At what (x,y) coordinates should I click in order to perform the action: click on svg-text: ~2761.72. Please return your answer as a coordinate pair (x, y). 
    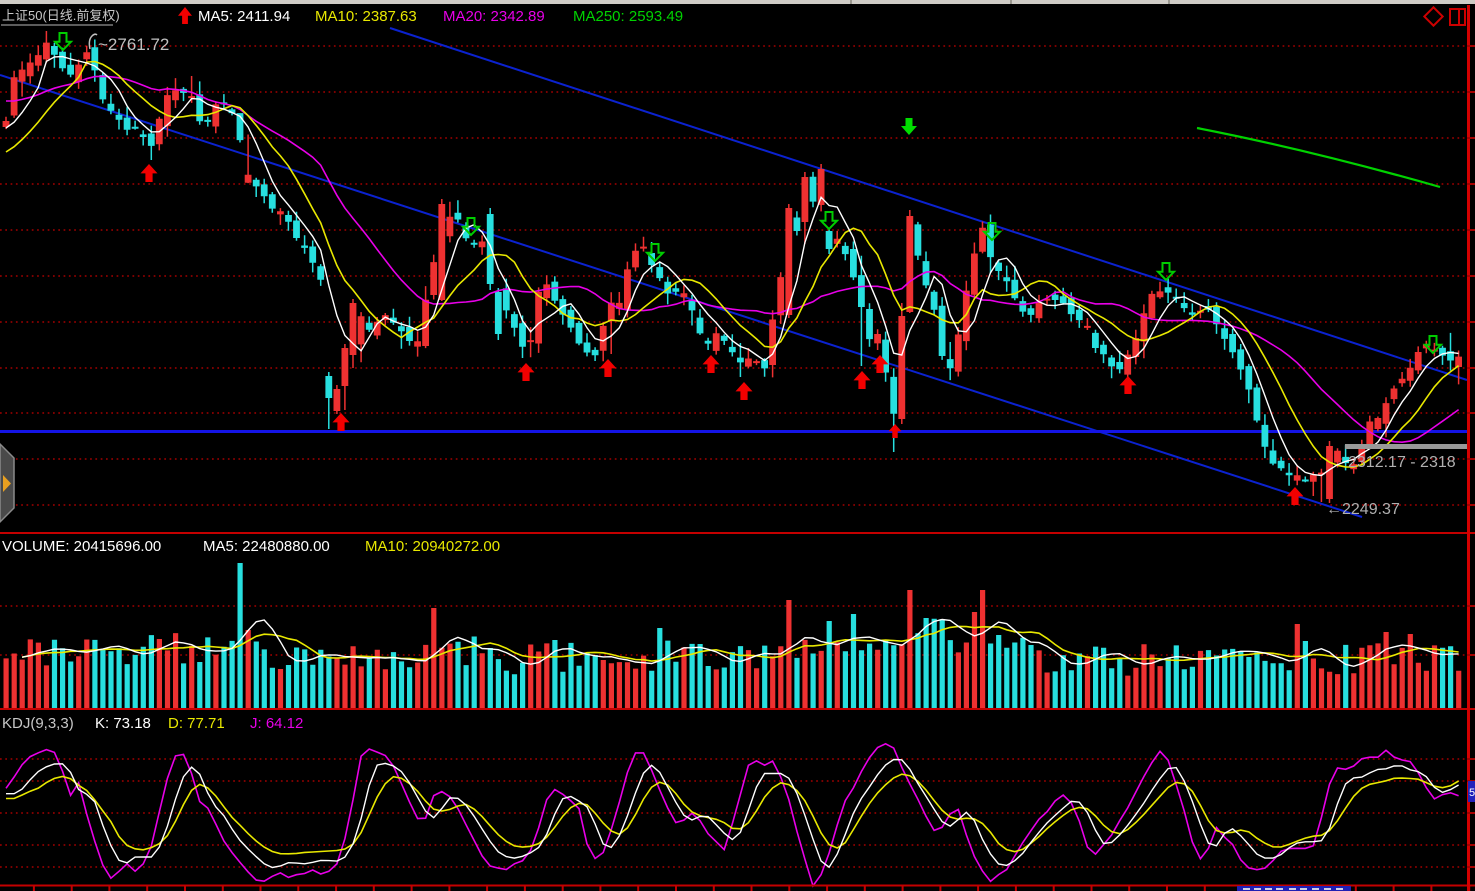
    Looking at the image, I should click on (133, 44).